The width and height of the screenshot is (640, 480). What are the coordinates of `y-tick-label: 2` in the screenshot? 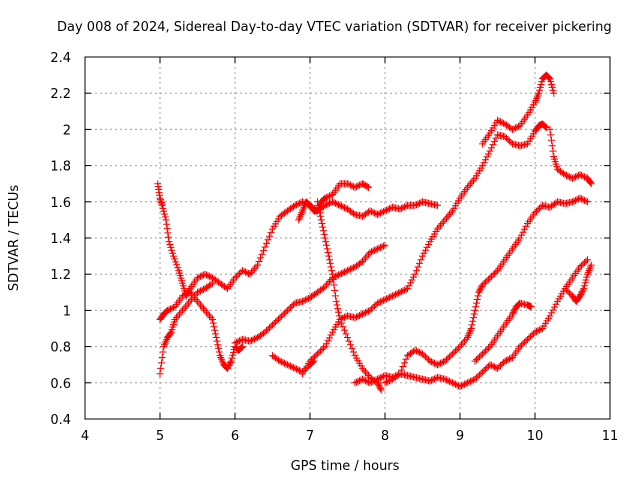 It's located at (67, 130).